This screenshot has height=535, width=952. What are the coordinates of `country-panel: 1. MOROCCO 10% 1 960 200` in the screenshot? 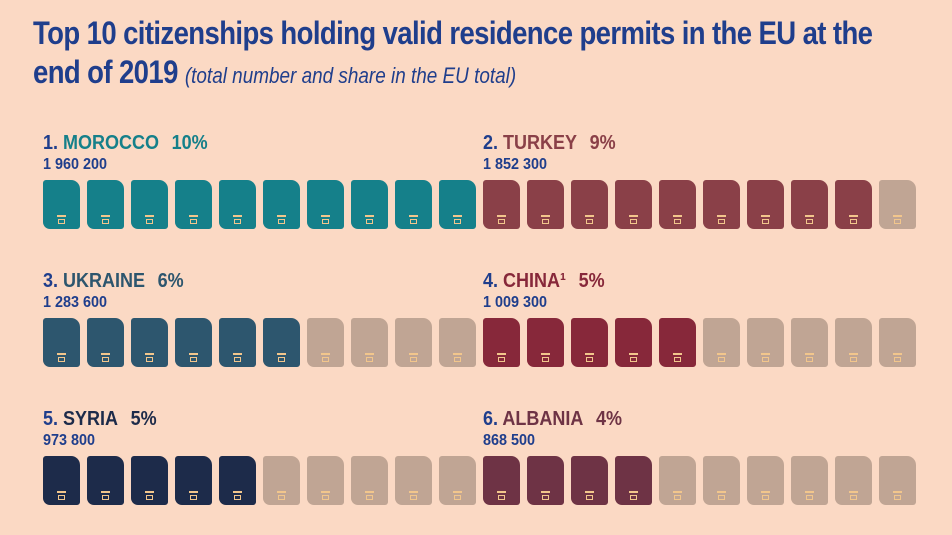 It's located at (263, 197).